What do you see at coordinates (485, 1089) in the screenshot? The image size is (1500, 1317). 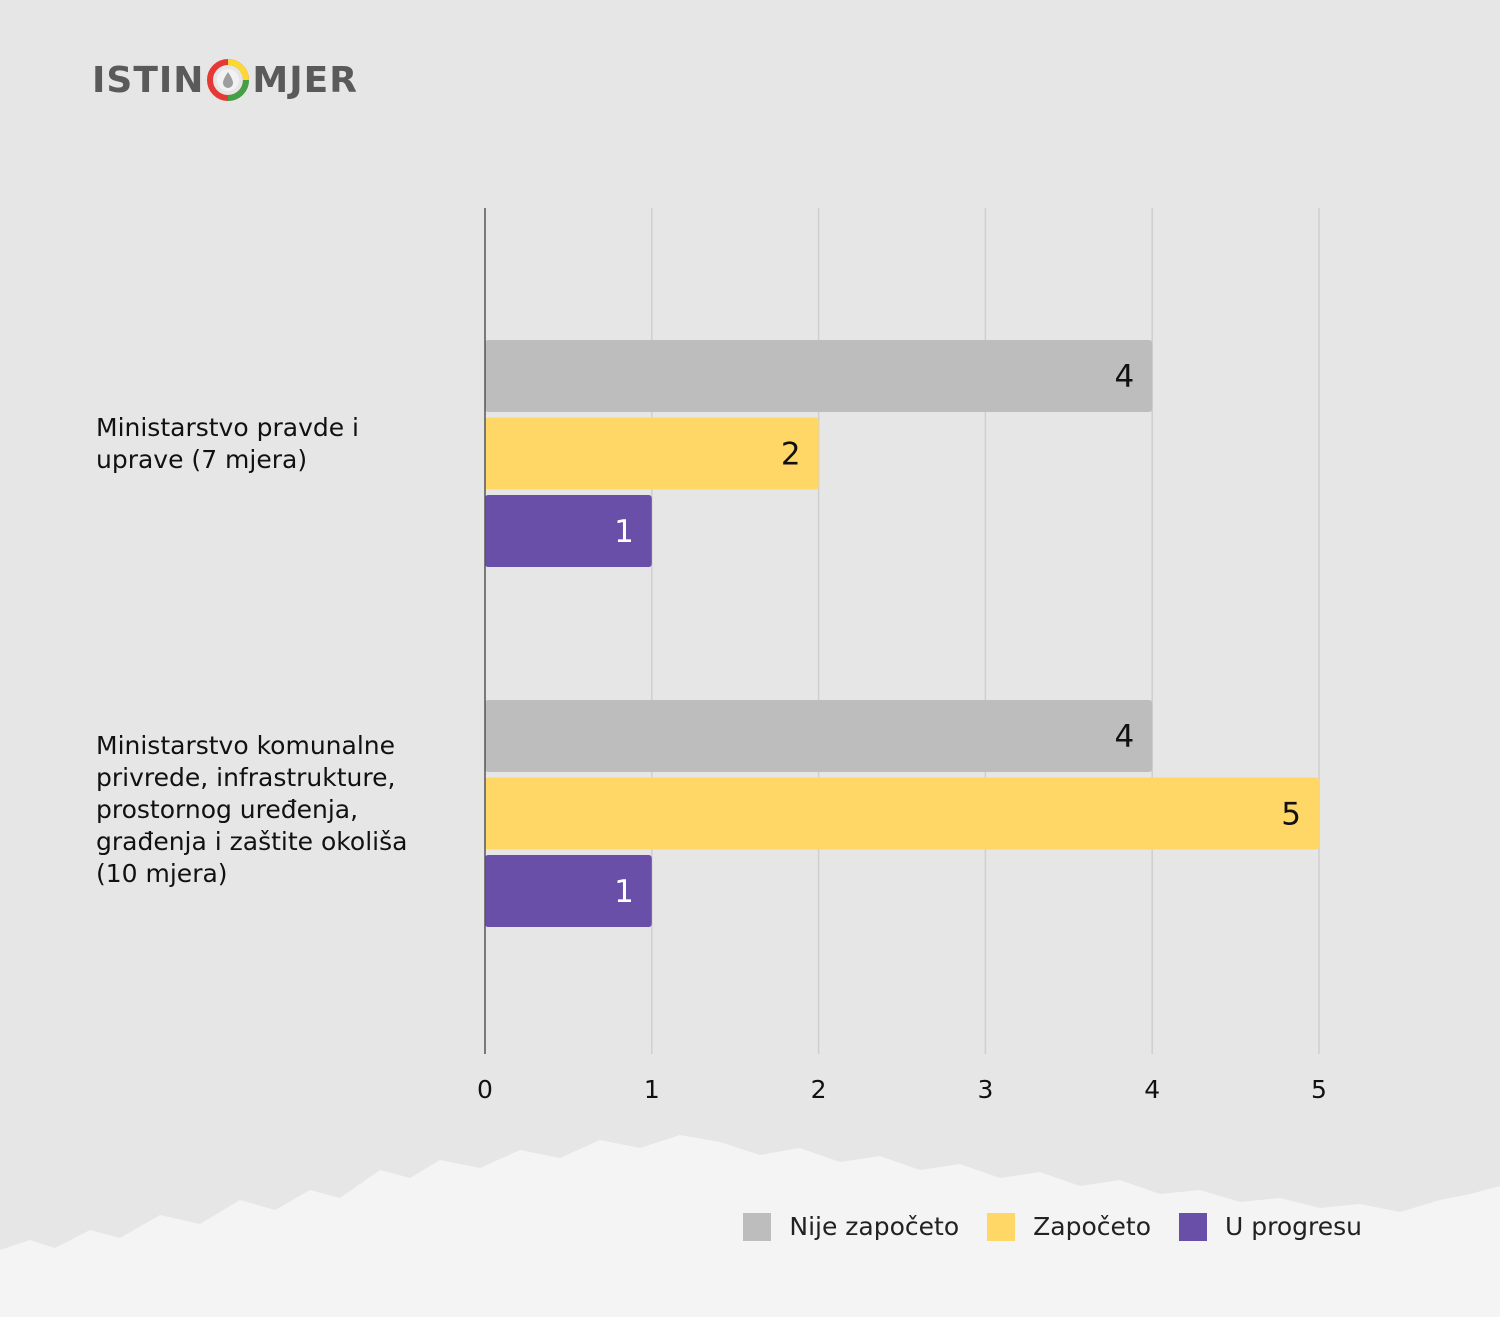 I see `x-tick-label: 0` at bounding box center [485, 1089].